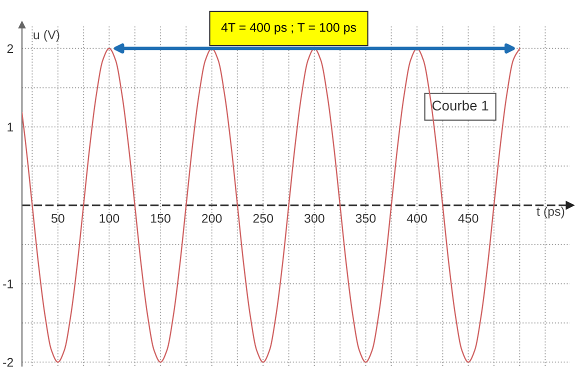  What do you see at coordinates (47, 36) in the screenshot?
I see `y-axis-title: u (V)` at bounding box center [47, 36].